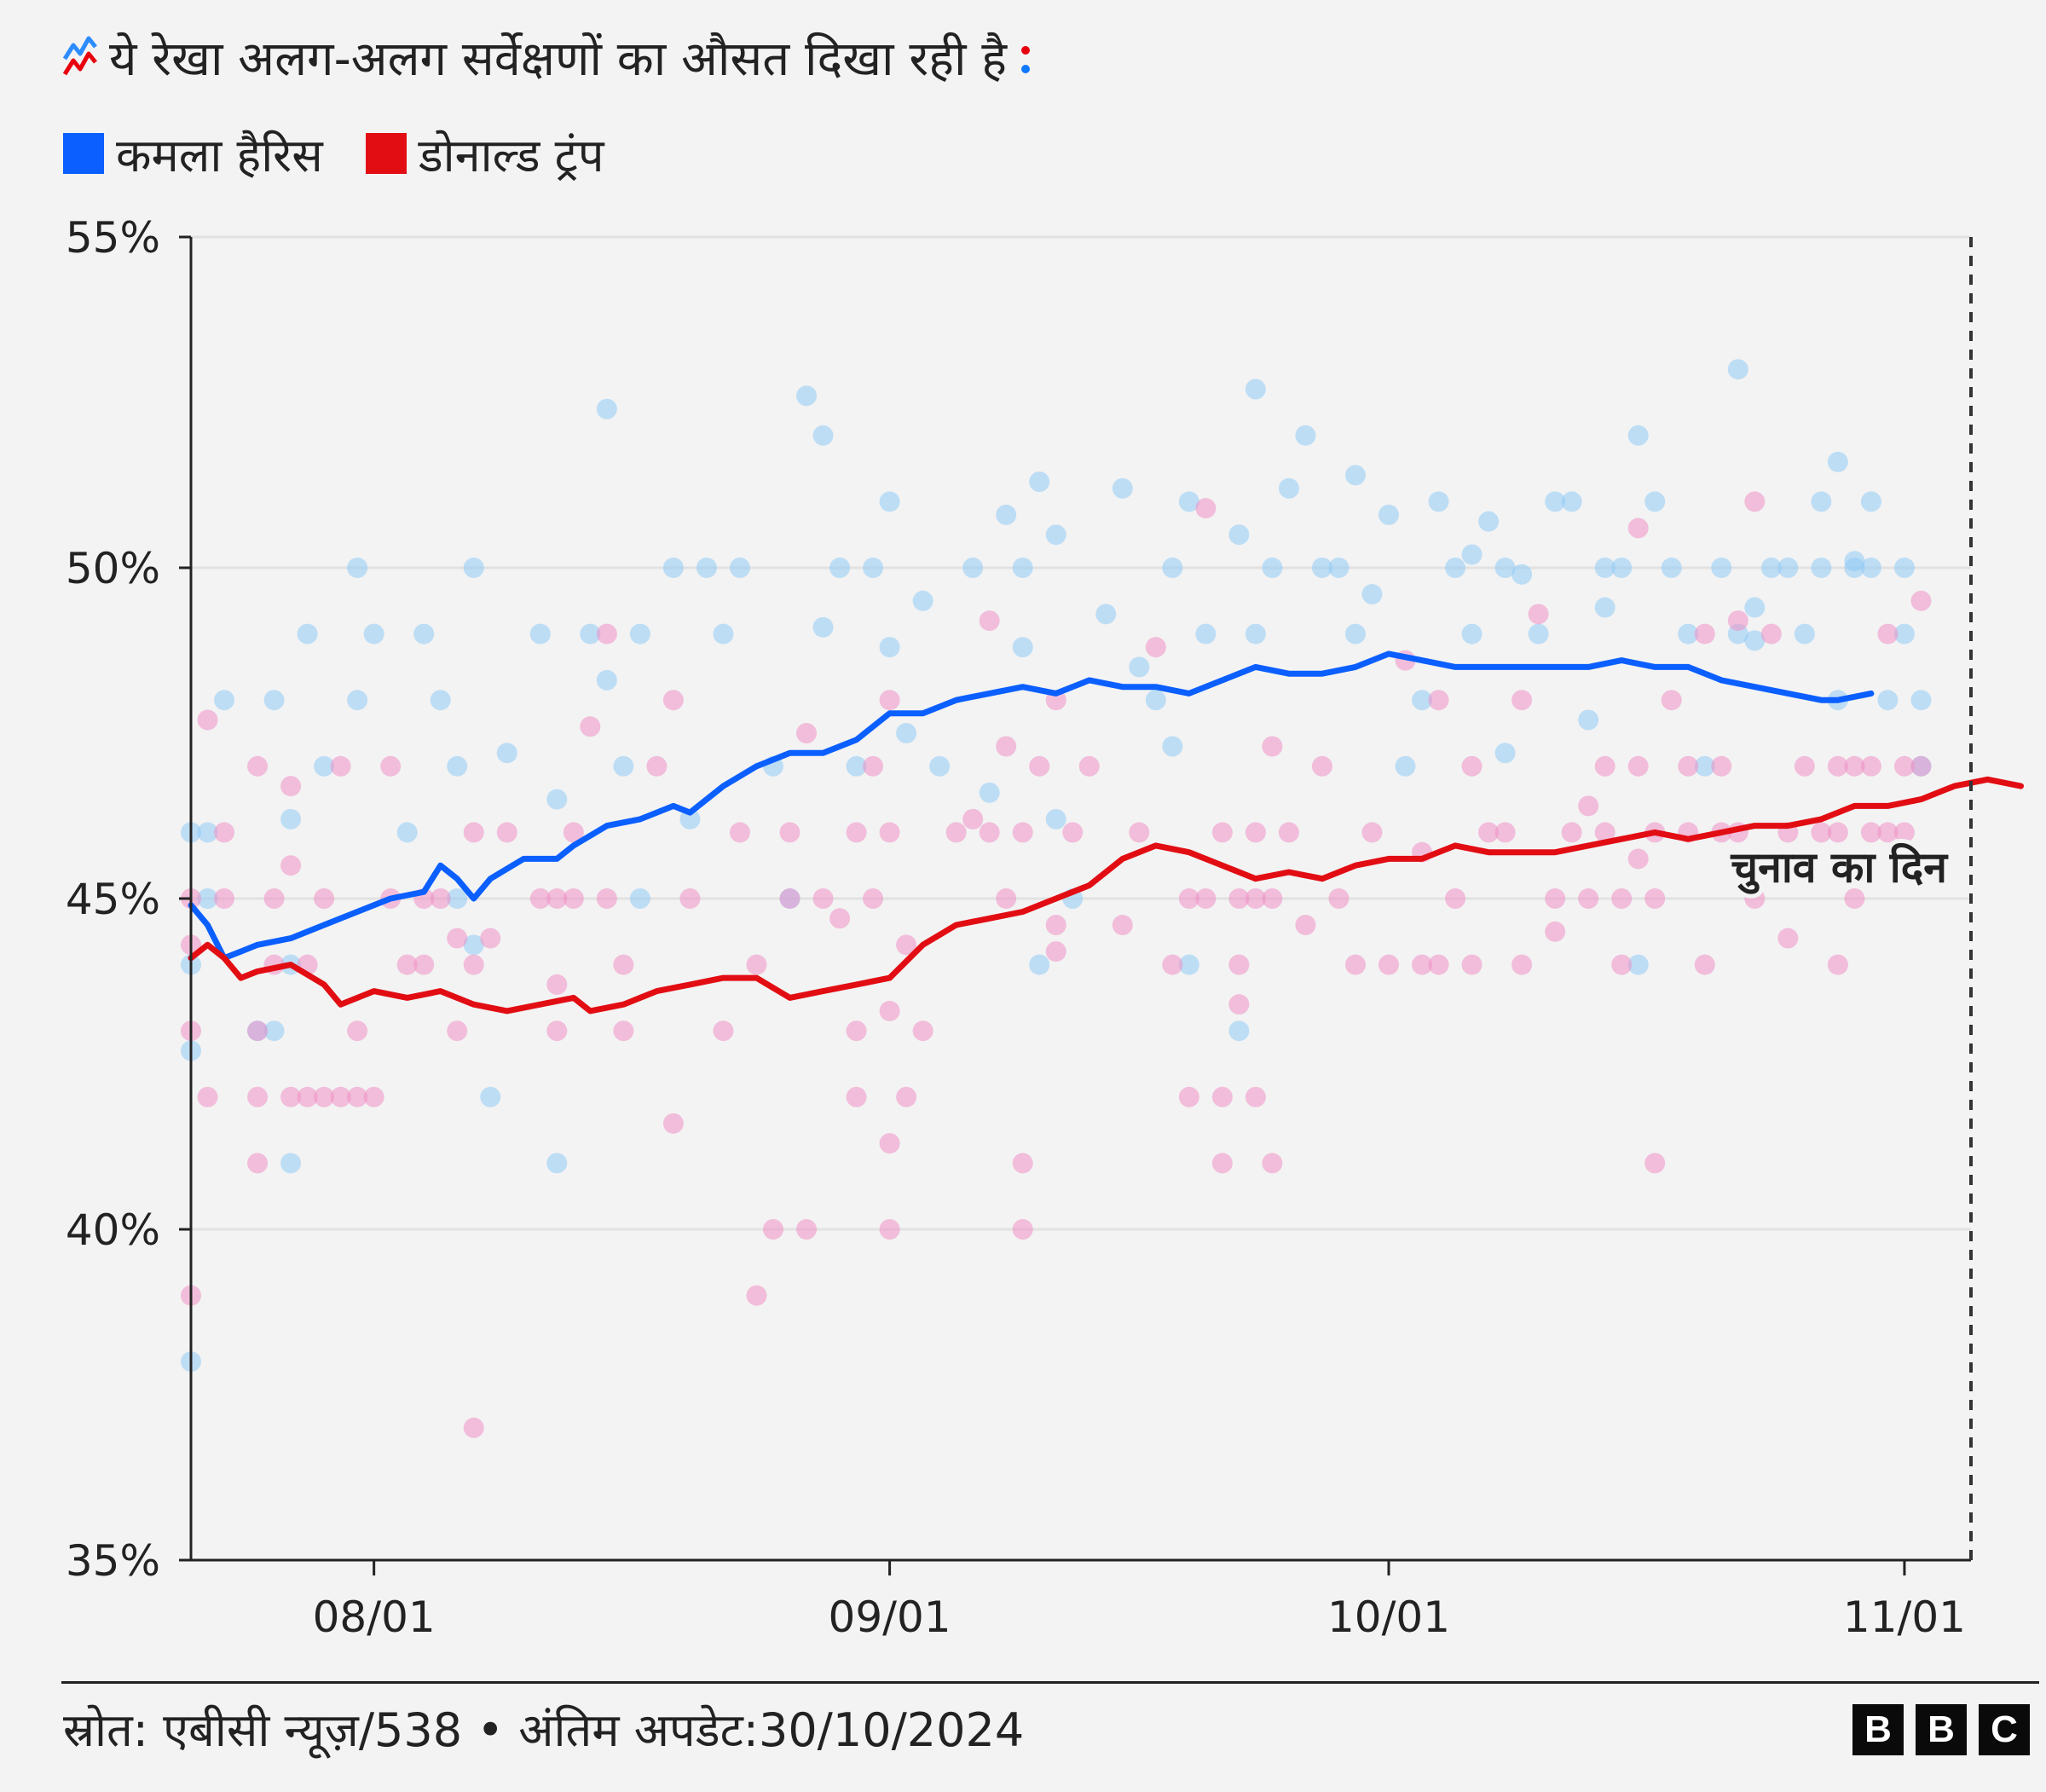 This screenshot has width=2046, height=1792. I want to click on title-colon, so click(1025, 57).